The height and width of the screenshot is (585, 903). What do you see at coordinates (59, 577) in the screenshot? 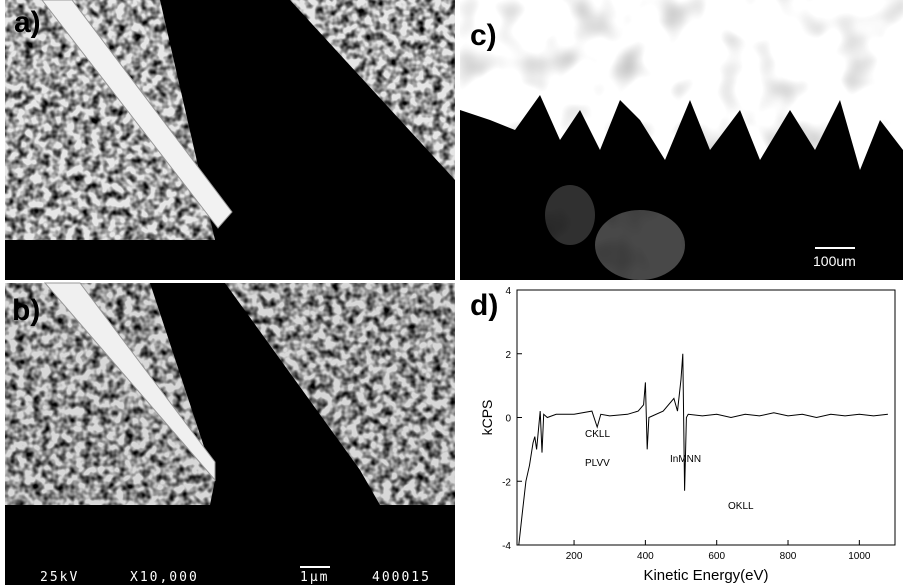
I see `sem-voltage: 25kV` at bounding box center [59, 577].